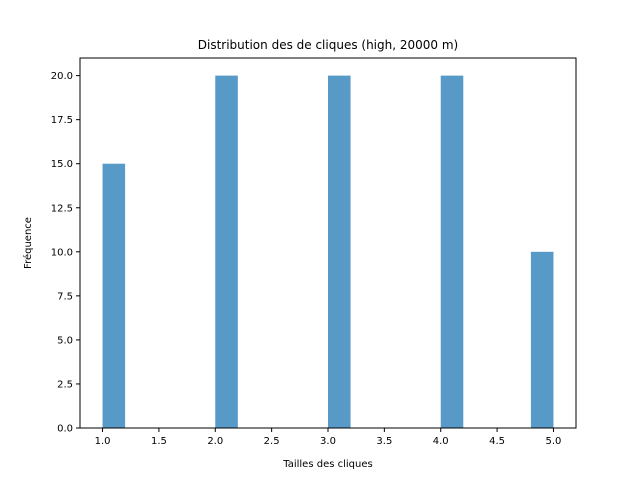 This screenshot has width=640, height=484. I want to click on y-tick-label: 5.0, so click(65, 340).